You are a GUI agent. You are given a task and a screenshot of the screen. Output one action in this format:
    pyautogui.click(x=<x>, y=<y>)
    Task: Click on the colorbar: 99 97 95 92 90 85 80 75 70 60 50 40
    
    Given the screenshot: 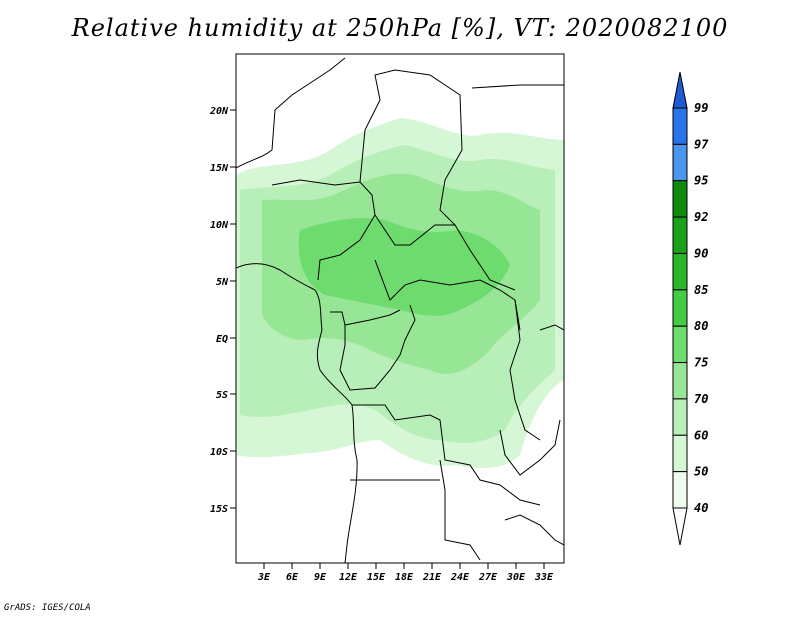 What is the action you would take?
    pyautogui.click(x=690, y=308)
    